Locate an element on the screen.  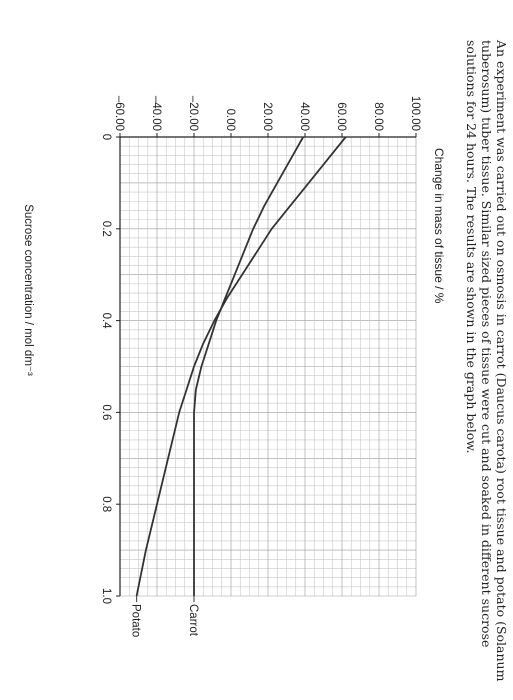
x-axis-label: Sucrose concentration / mol dm⁻³ is located at coordinates (28, 290).